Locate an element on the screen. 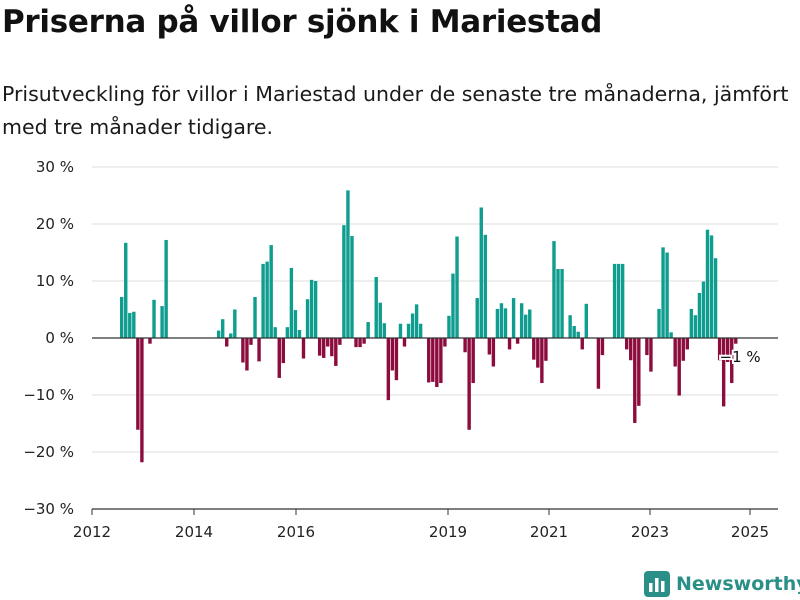 This screenshot has width=800, height=600. y-tick-label: −30 % is located at coordinates (48, 509).